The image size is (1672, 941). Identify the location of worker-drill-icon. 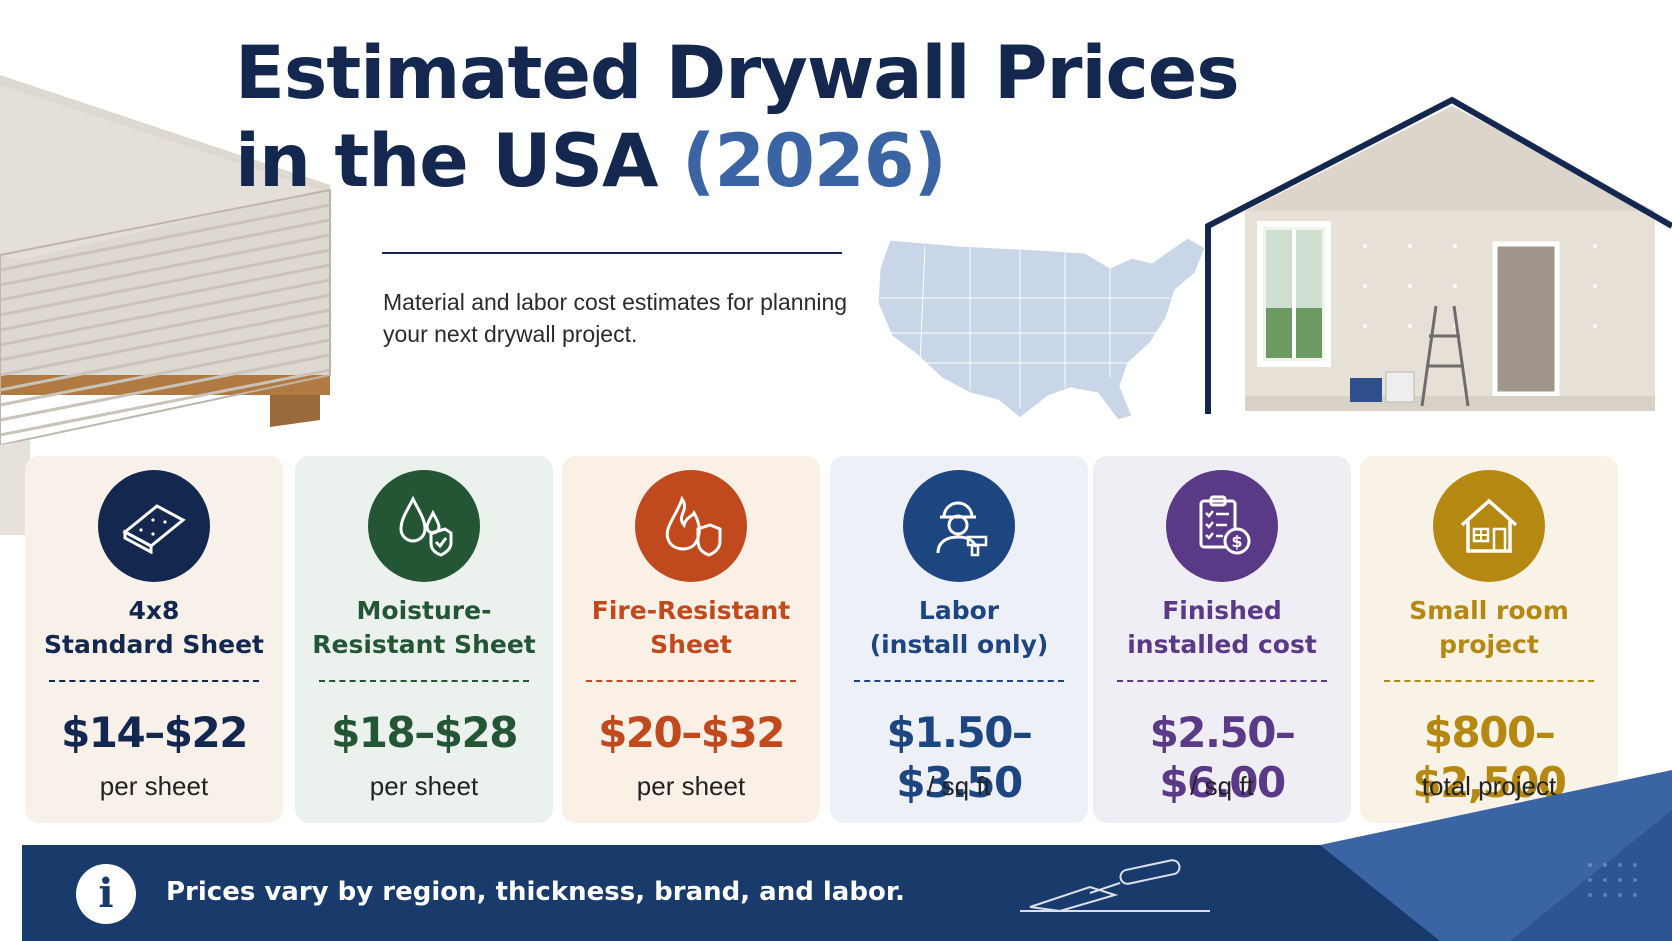
(959, 526).